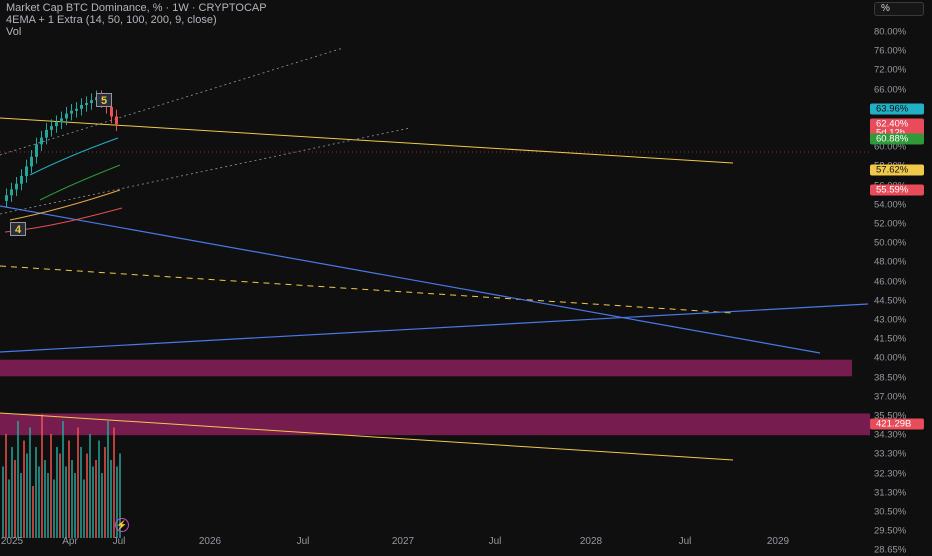  Describe the element at coordinates (890, 320) in the screenshot. I see `price-tick-label: 43.00%` at that location.